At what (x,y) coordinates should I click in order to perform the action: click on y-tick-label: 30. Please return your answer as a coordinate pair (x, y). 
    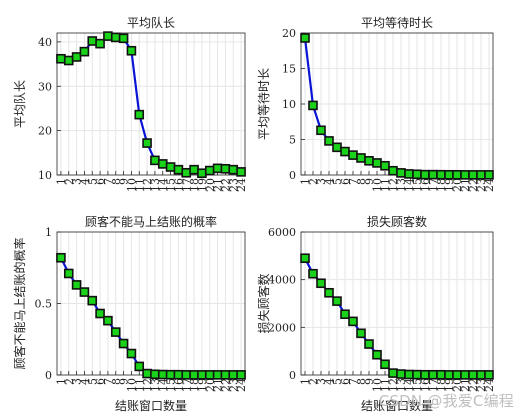
    Looking at the image, I should click on (45, 86).